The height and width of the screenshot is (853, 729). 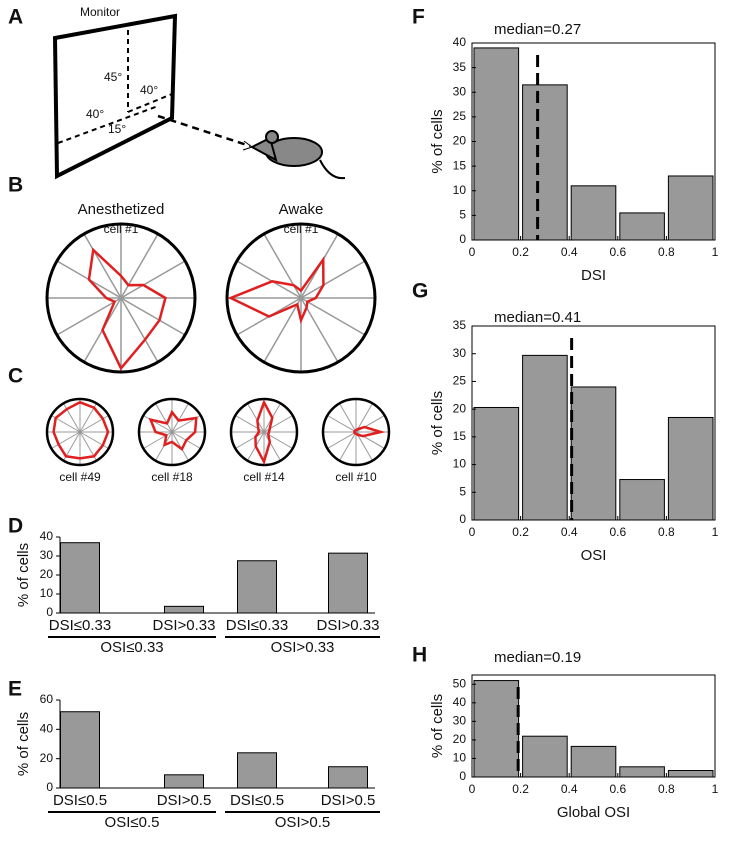 I want to click on y-tick-label: 60, so click(x=47, y=699).